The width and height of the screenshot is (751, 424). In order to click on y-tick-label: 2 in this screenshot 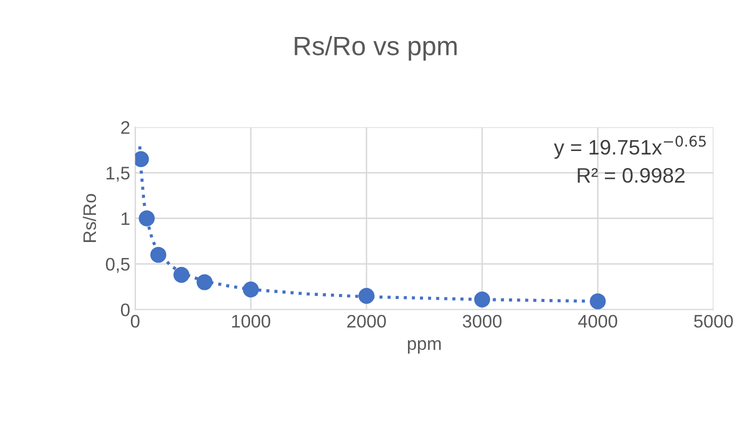, I will do `click(125, 127)`.